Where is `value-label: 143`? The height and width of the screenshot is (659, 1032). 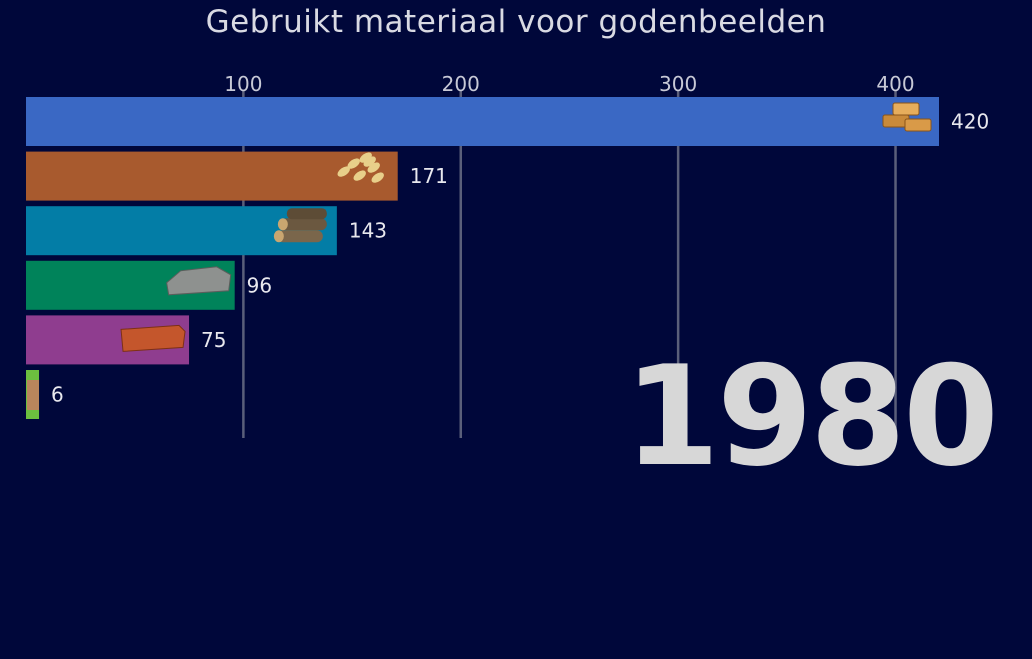
value-label: 143 is located at coordinates (368, 231).